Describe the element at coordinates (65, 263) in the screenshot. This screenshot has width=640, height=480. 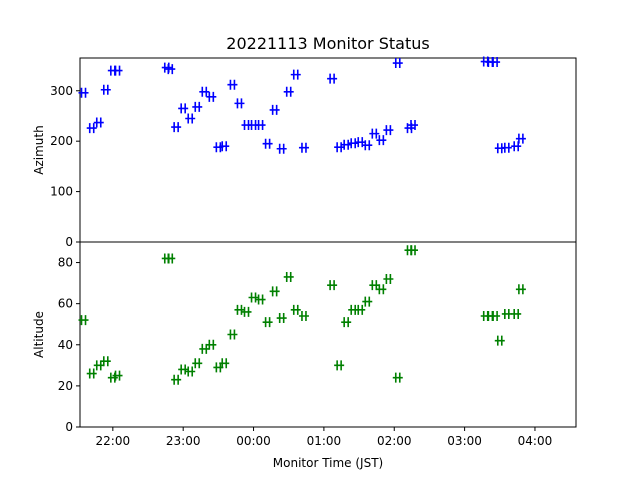
I see `y-tick-label: 80` at that location.